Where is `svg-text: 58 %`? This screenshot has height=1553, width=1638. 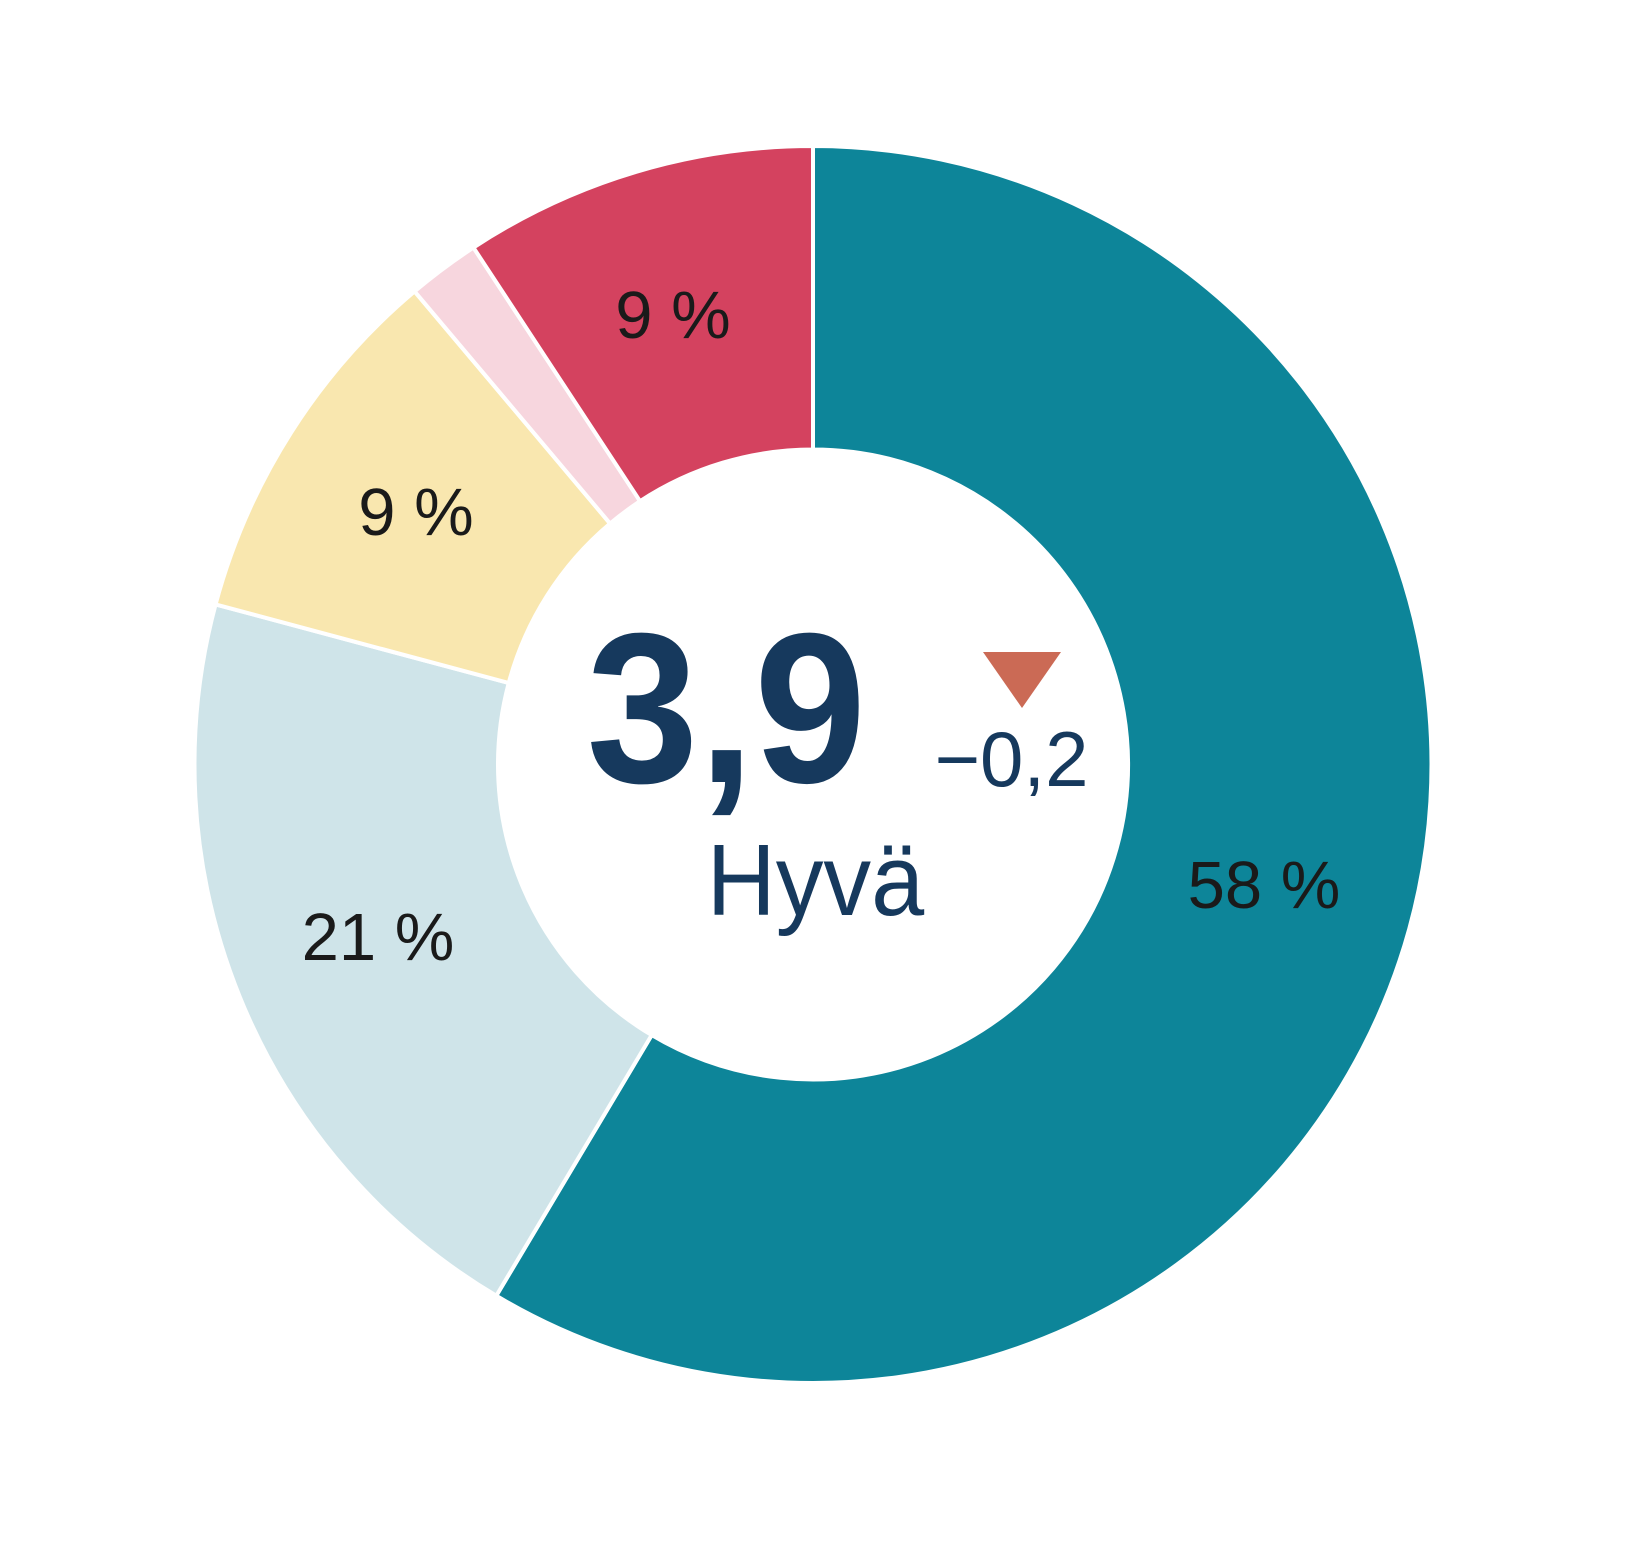 svg-text: 58 % is located at coordinates (1264, 885).